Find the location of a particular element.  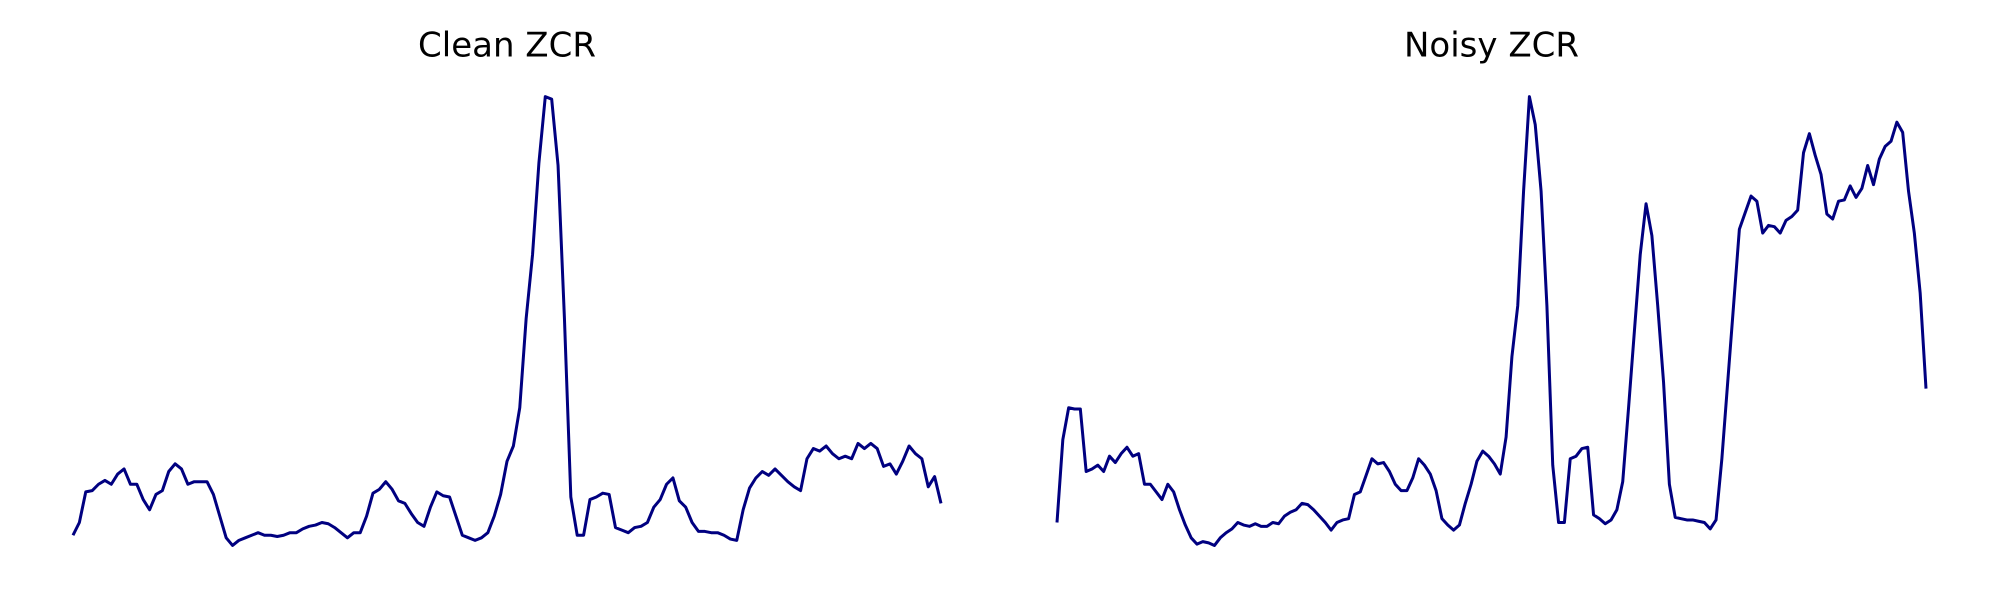

chart-title: Noisy ZCR is located at coordinates (1491, 46).